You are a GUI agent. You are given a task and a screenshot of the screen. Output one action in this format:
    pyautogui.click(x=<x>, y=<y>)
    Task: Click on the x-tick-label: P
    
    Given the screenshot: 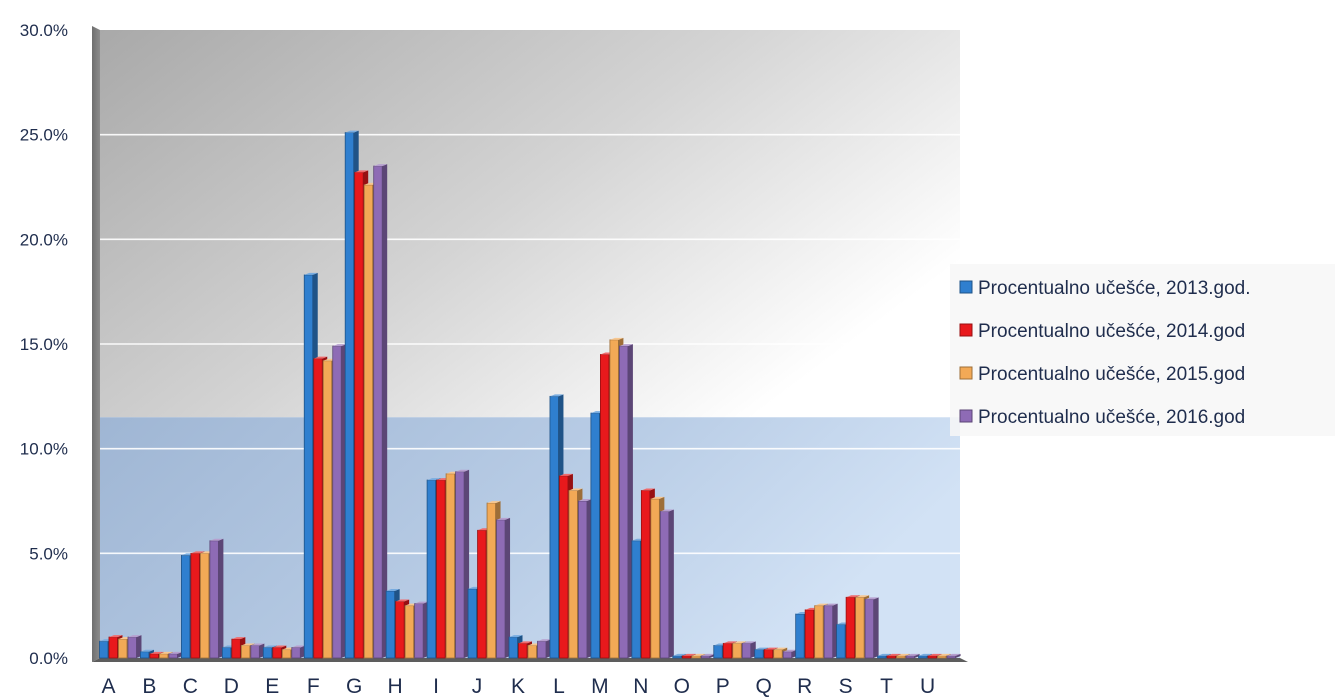 What is the action you would take?
    pyautogui.click(x=723, y=686)
    